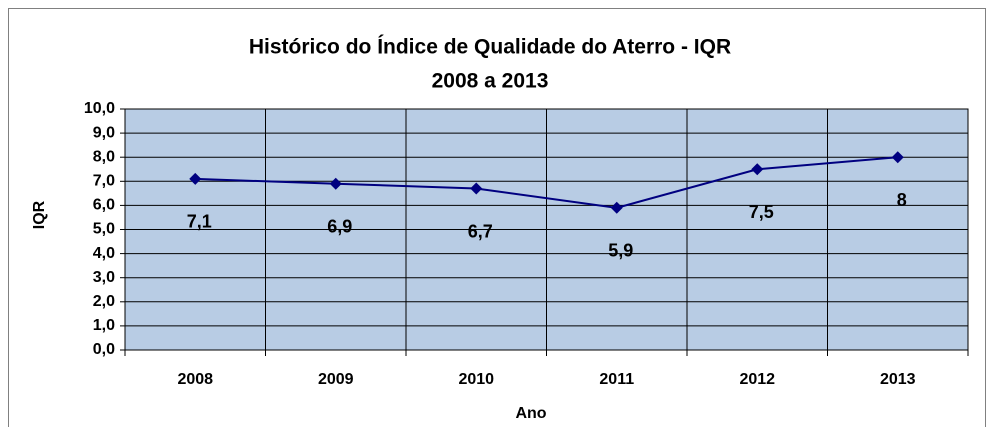 This screenshot has height=427, width=994. Describe the element at coordinates (39, 214) in the screenshot. I see `y-axis-label: IQR` at that location.